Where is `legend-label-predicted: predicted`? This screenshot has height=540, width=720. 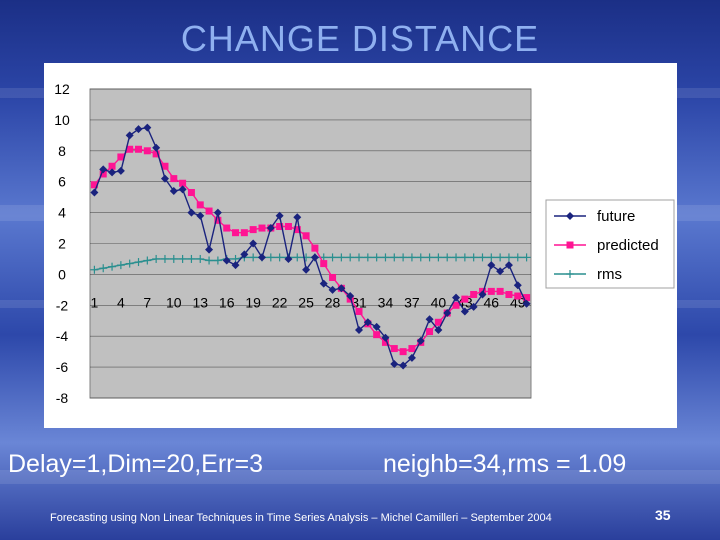
legend-label-predicted: predicted is located at coordinates (628, 245).